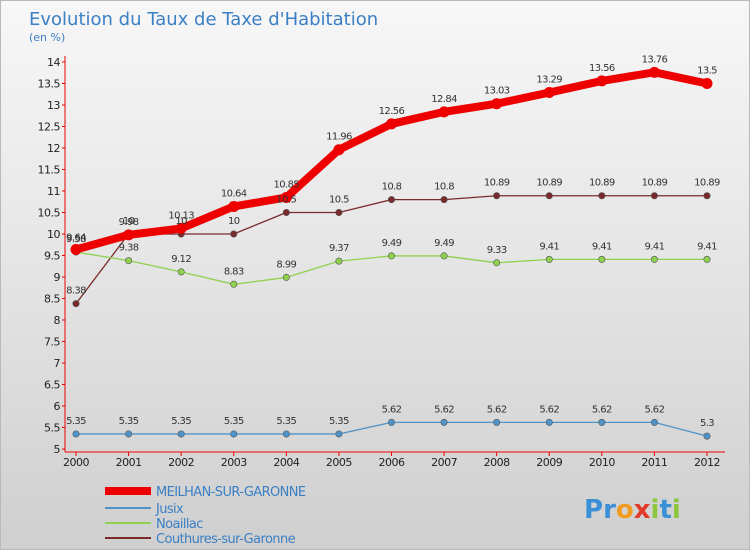 The height and width of the screenshot is (550, 750). What do you see at coordinates (707, 462) in the screenshot?
I see `x-tick-label: 2012` at bounding box center [707, 462].